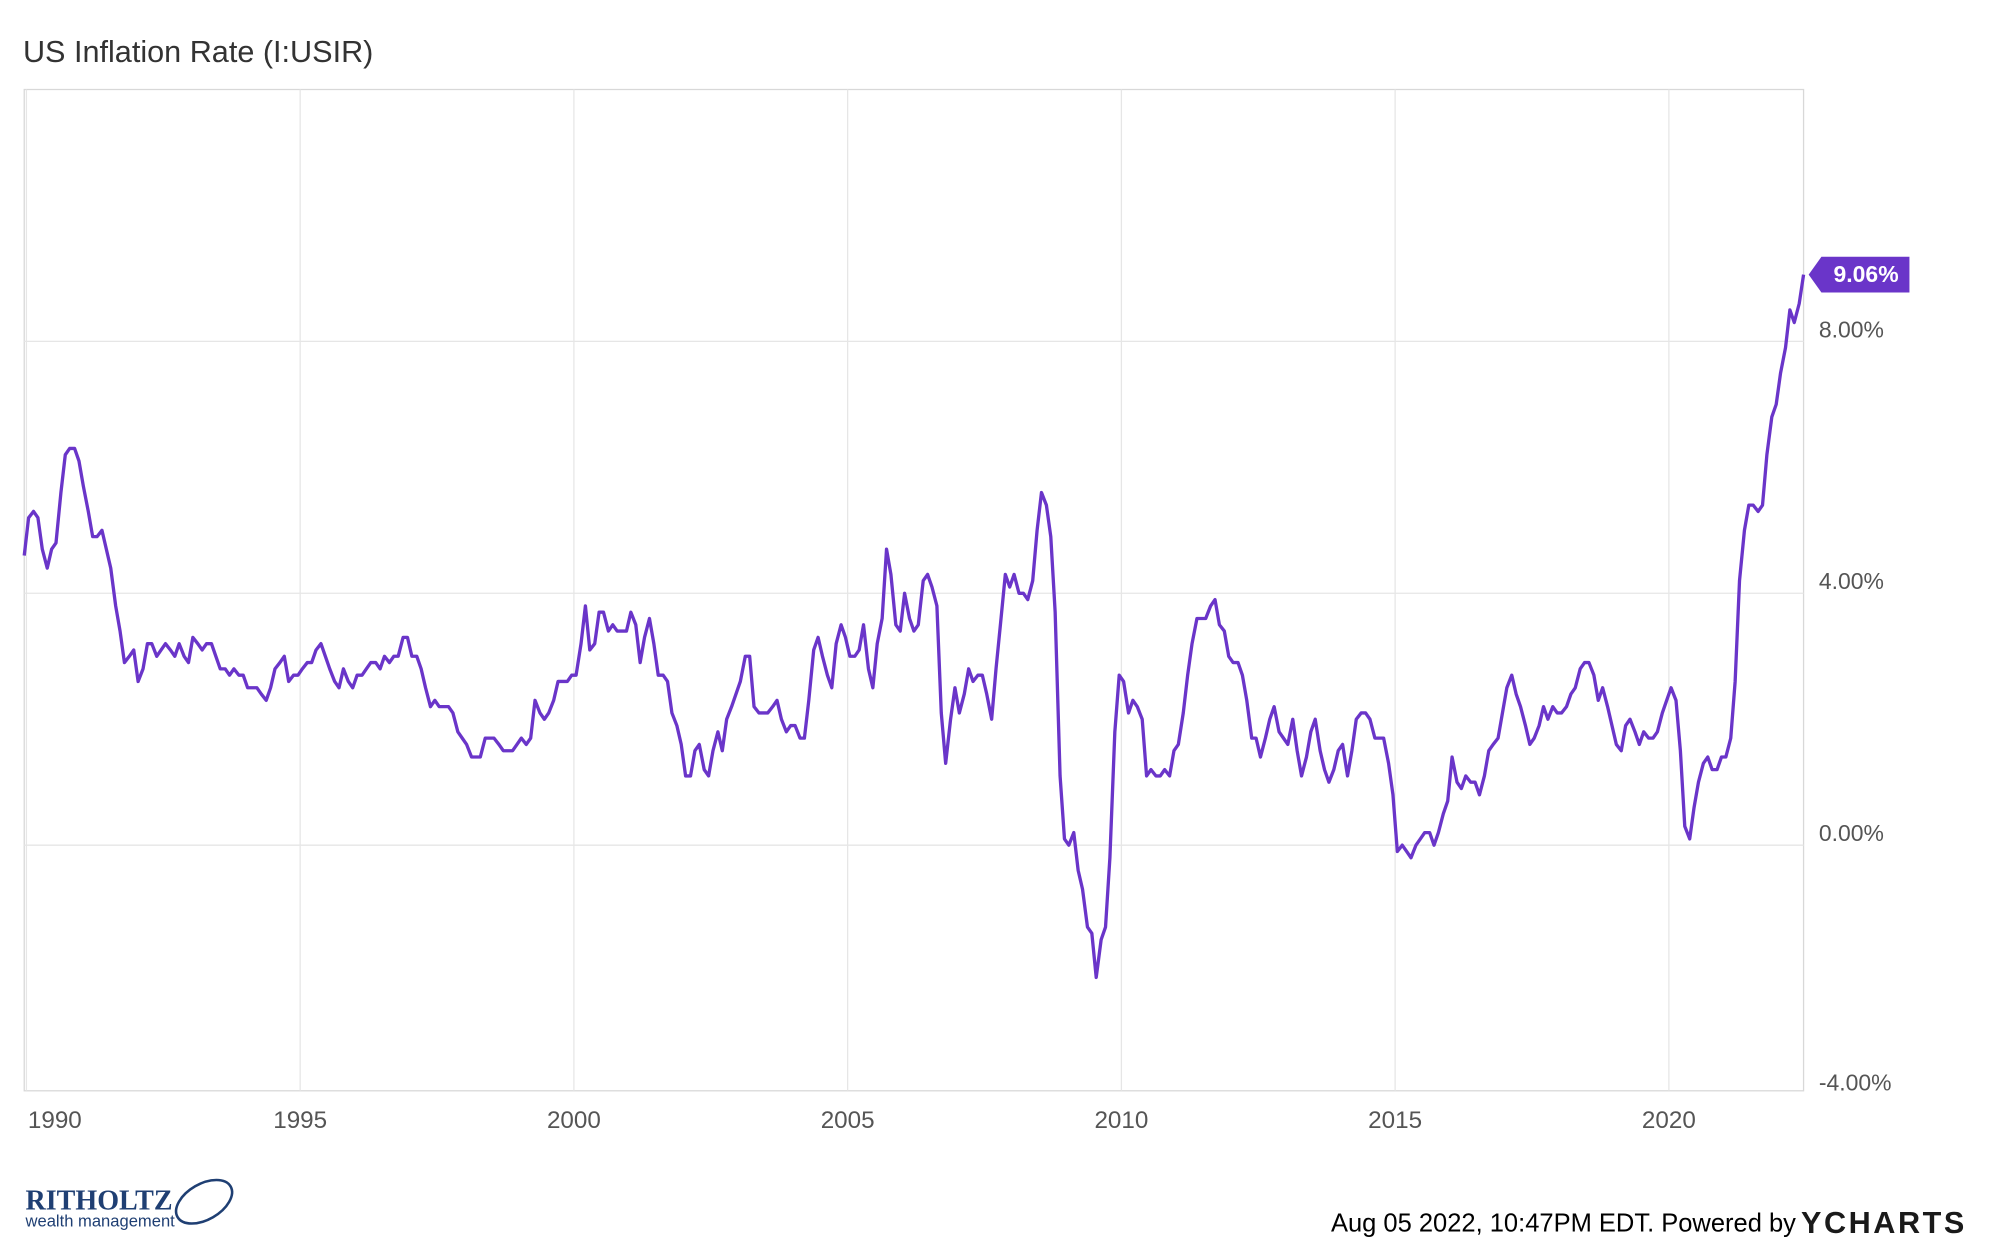 This screenshot has height=1253, width=2000. Describe the element at coordinates (1851, 833) in the screenshot. I see `y-tick-label: 0.00%` at that location.